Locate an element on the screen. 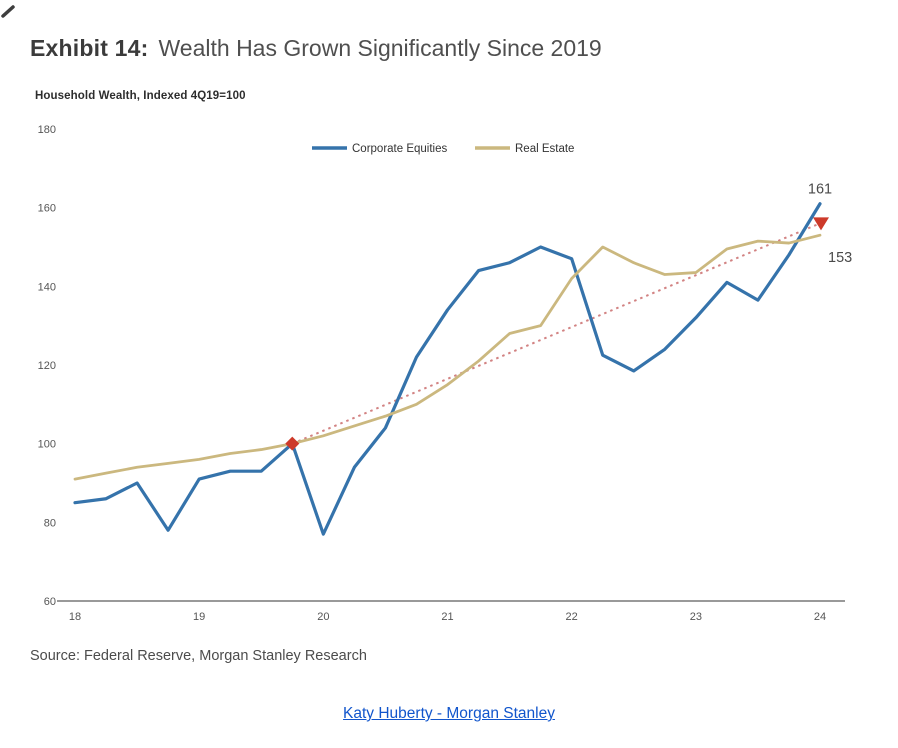  annotation-corporate-equities-end: 161 is located at coordinates (820, 190).